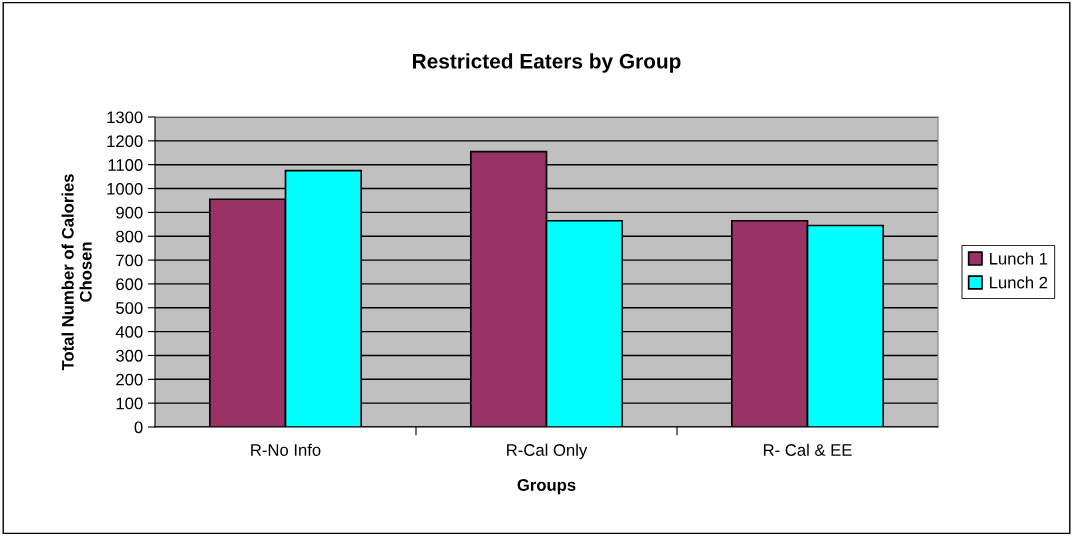 The height and width of the screenshot is (536, 1073). What do you see at coordinates (138, 427) in the screenshot?
I see `y-tick-label: 0` at bounding box center [138, 427].